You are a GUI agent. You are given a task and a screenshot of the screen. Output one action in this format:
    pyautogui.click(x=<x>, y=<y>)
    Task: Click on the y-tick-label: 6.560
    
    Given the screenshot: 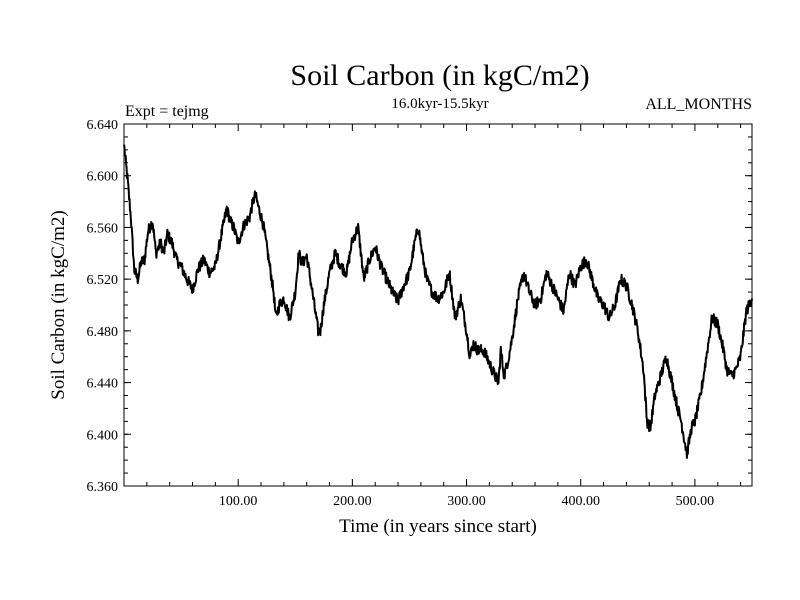 What is the action you would take?
    pyautogui.click(x=103, y=228)
    